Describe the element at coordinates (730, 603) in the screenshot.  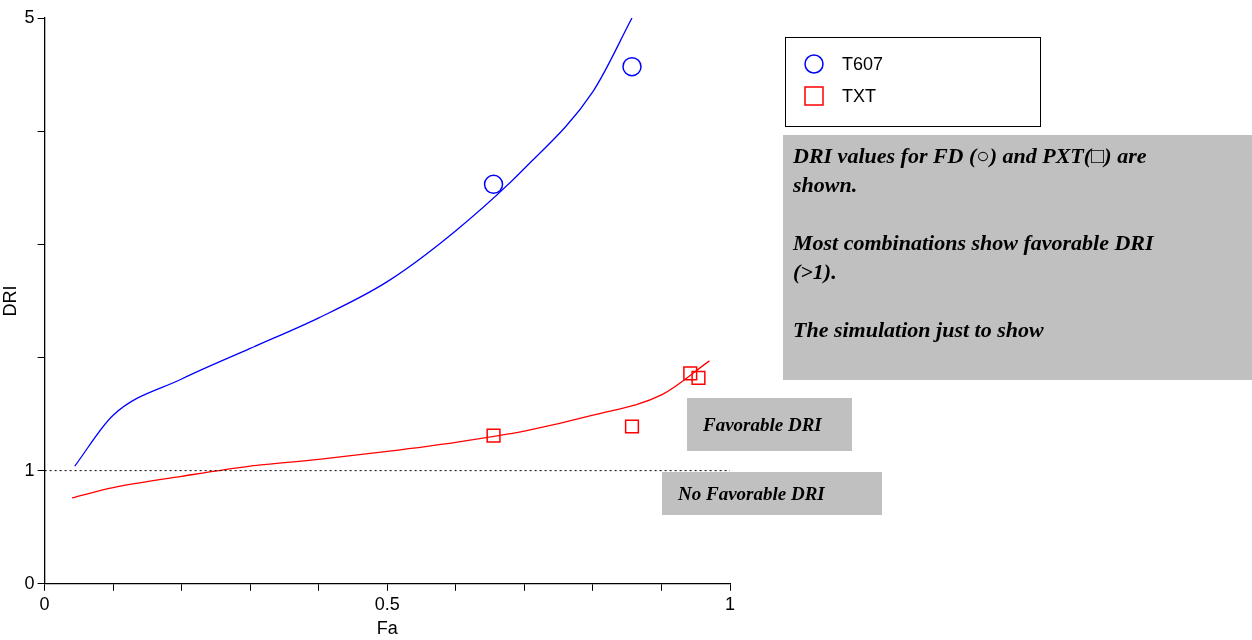
I see `x-tick-label: 1` at that location.